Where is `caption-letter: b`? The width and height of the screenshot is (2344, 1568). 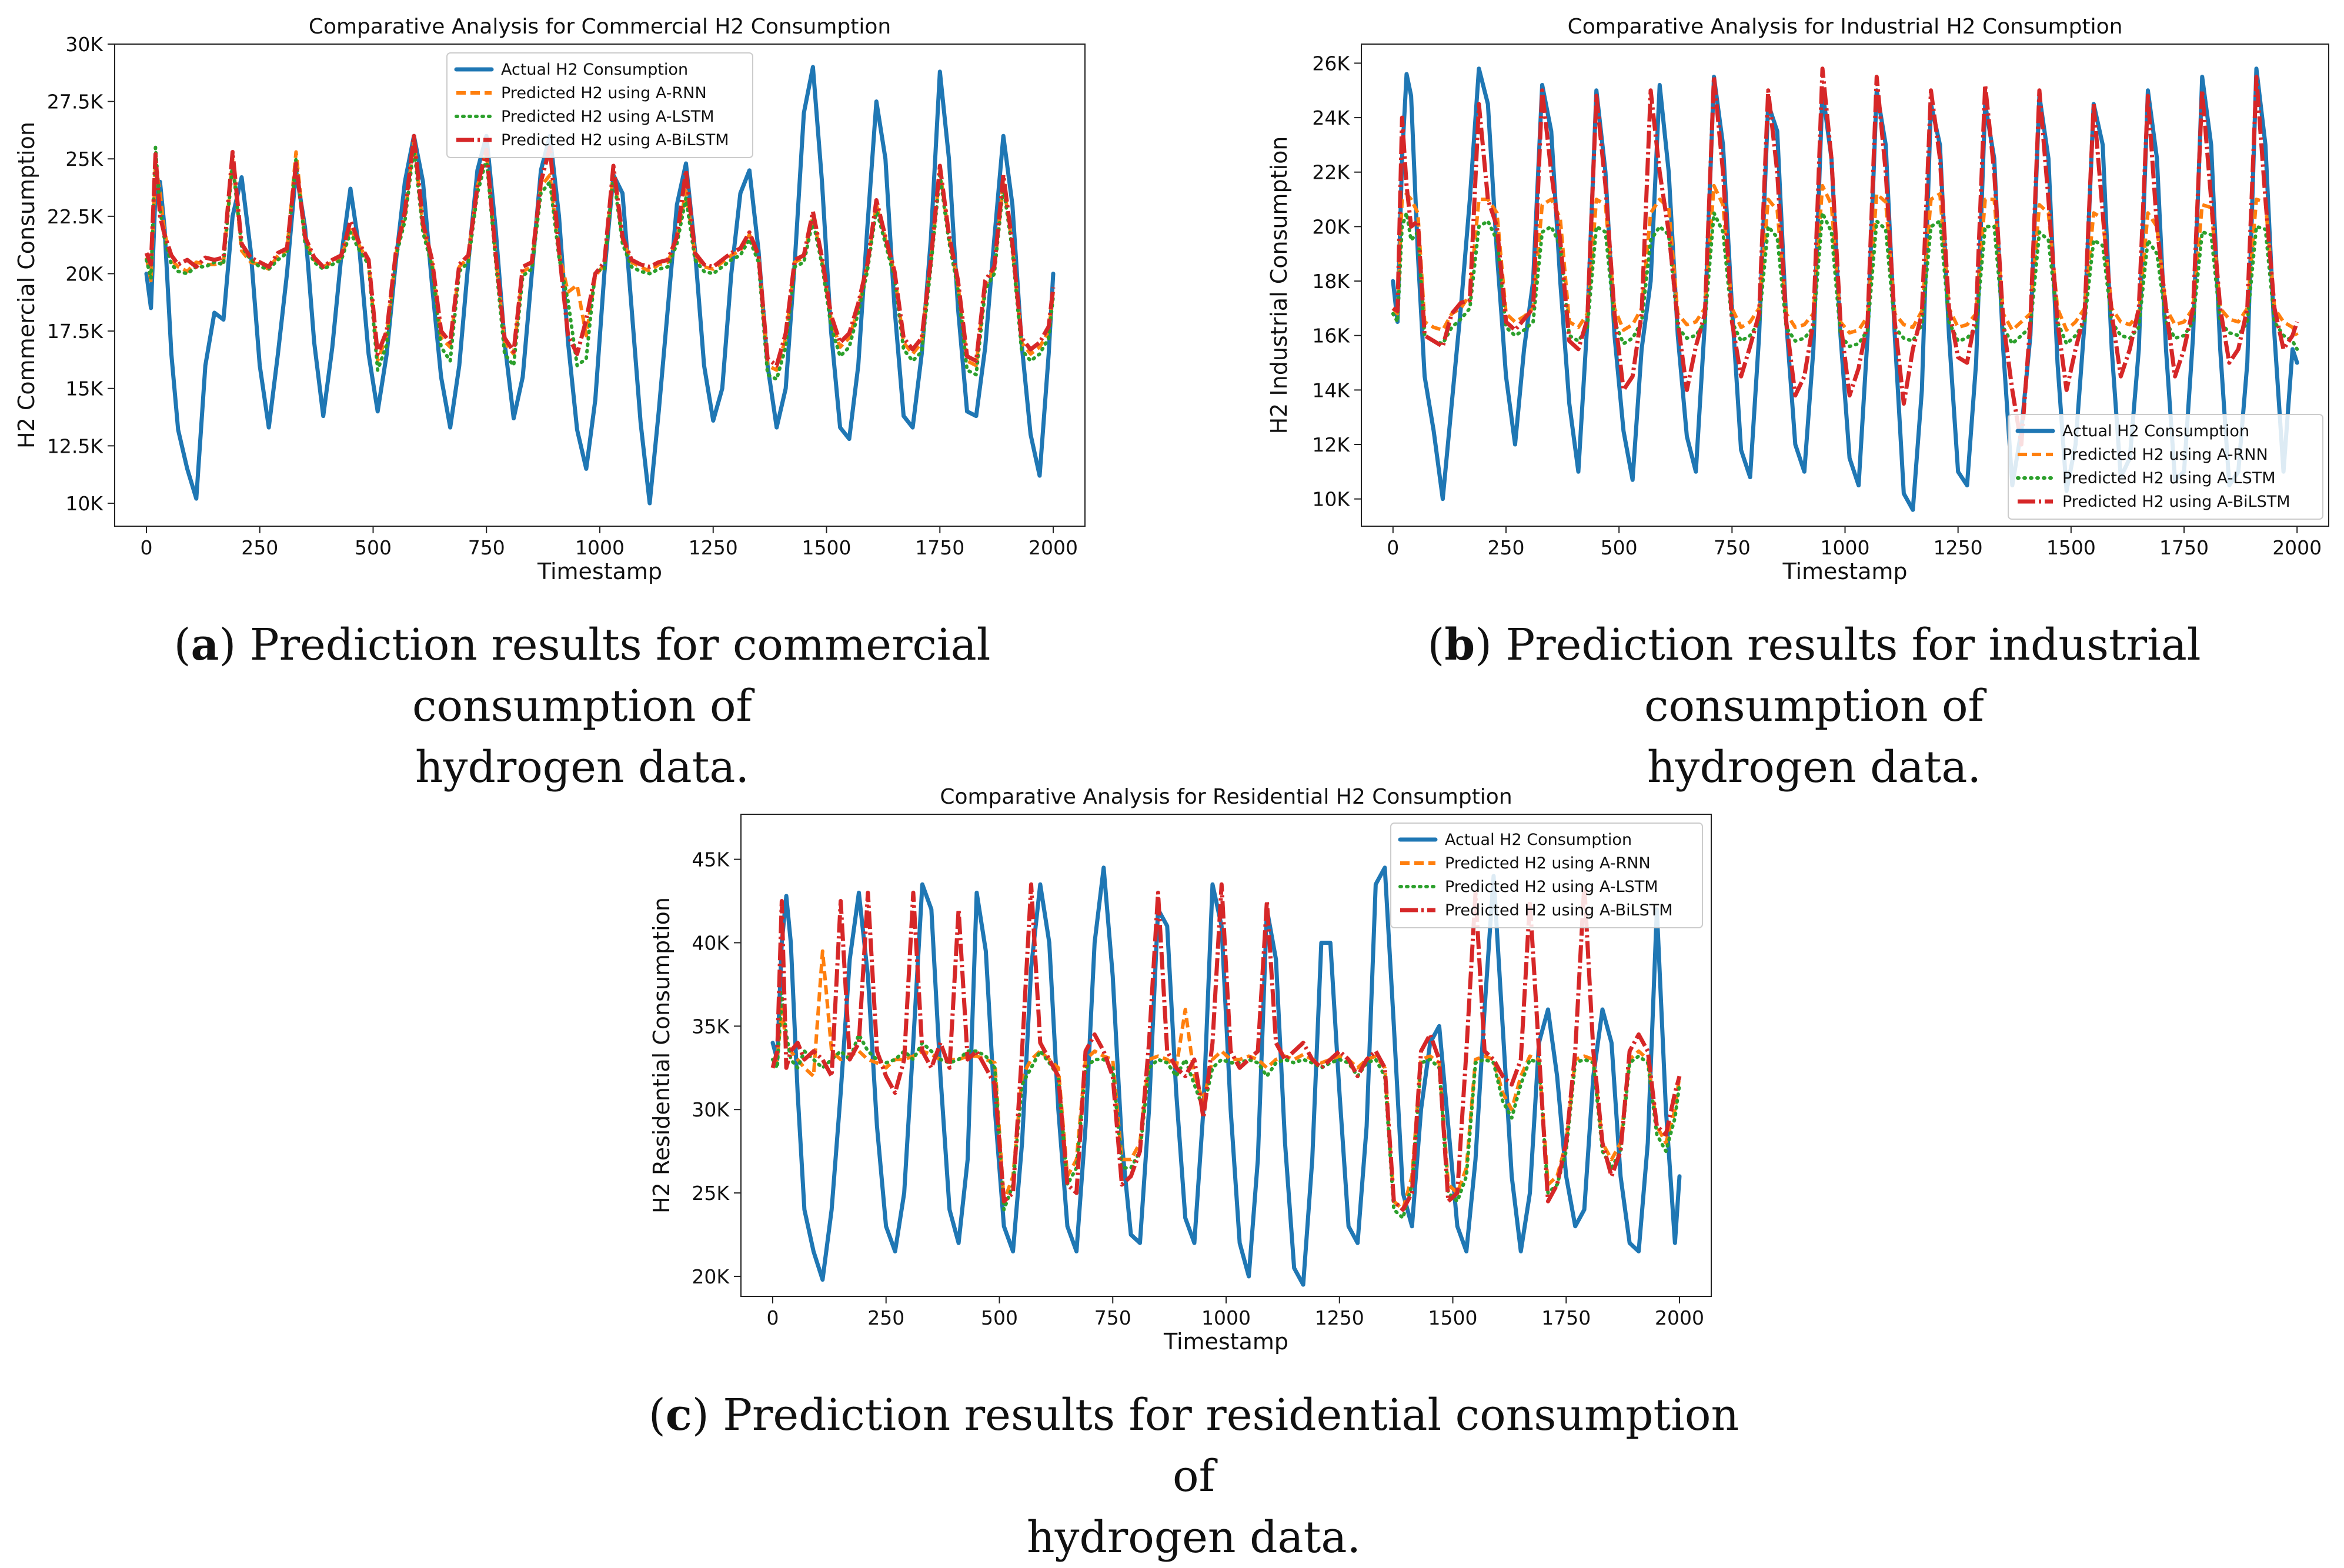 caption-letter: b is located at coordinates (1459, 645).